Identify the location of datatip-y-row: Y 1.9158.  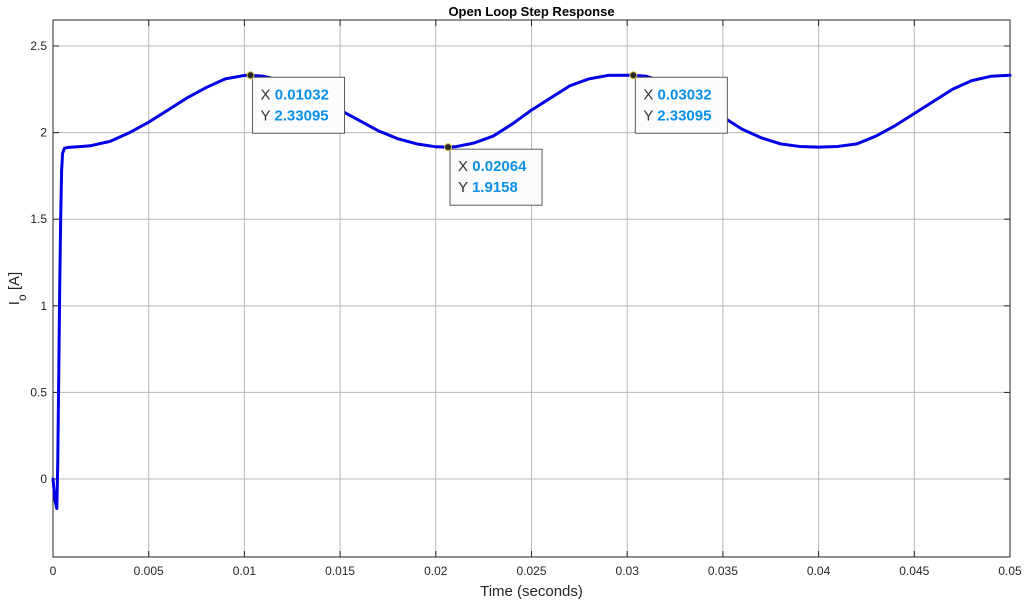
(488, 187).